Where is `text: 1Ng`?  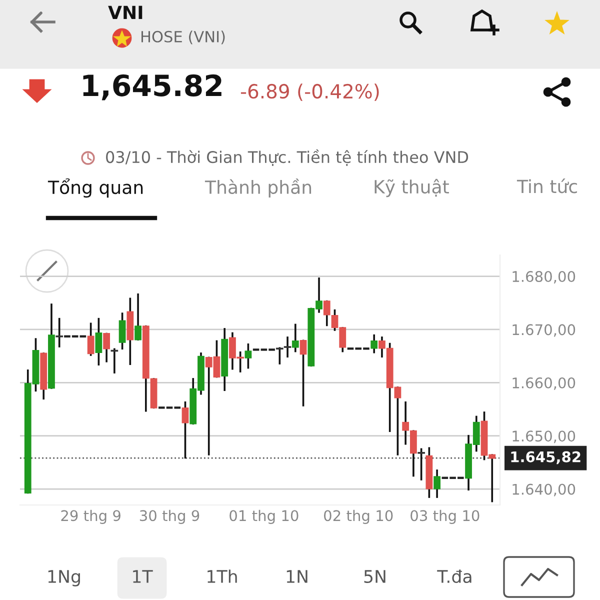
text: 1Ng is located at coordinates (64, 578).